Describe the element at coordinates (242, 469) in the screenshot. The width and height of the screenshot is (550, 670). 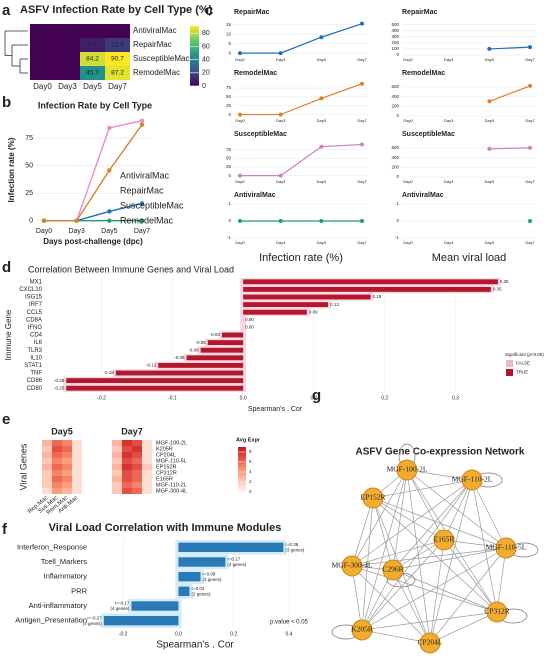
I see `colorbar` at that location.